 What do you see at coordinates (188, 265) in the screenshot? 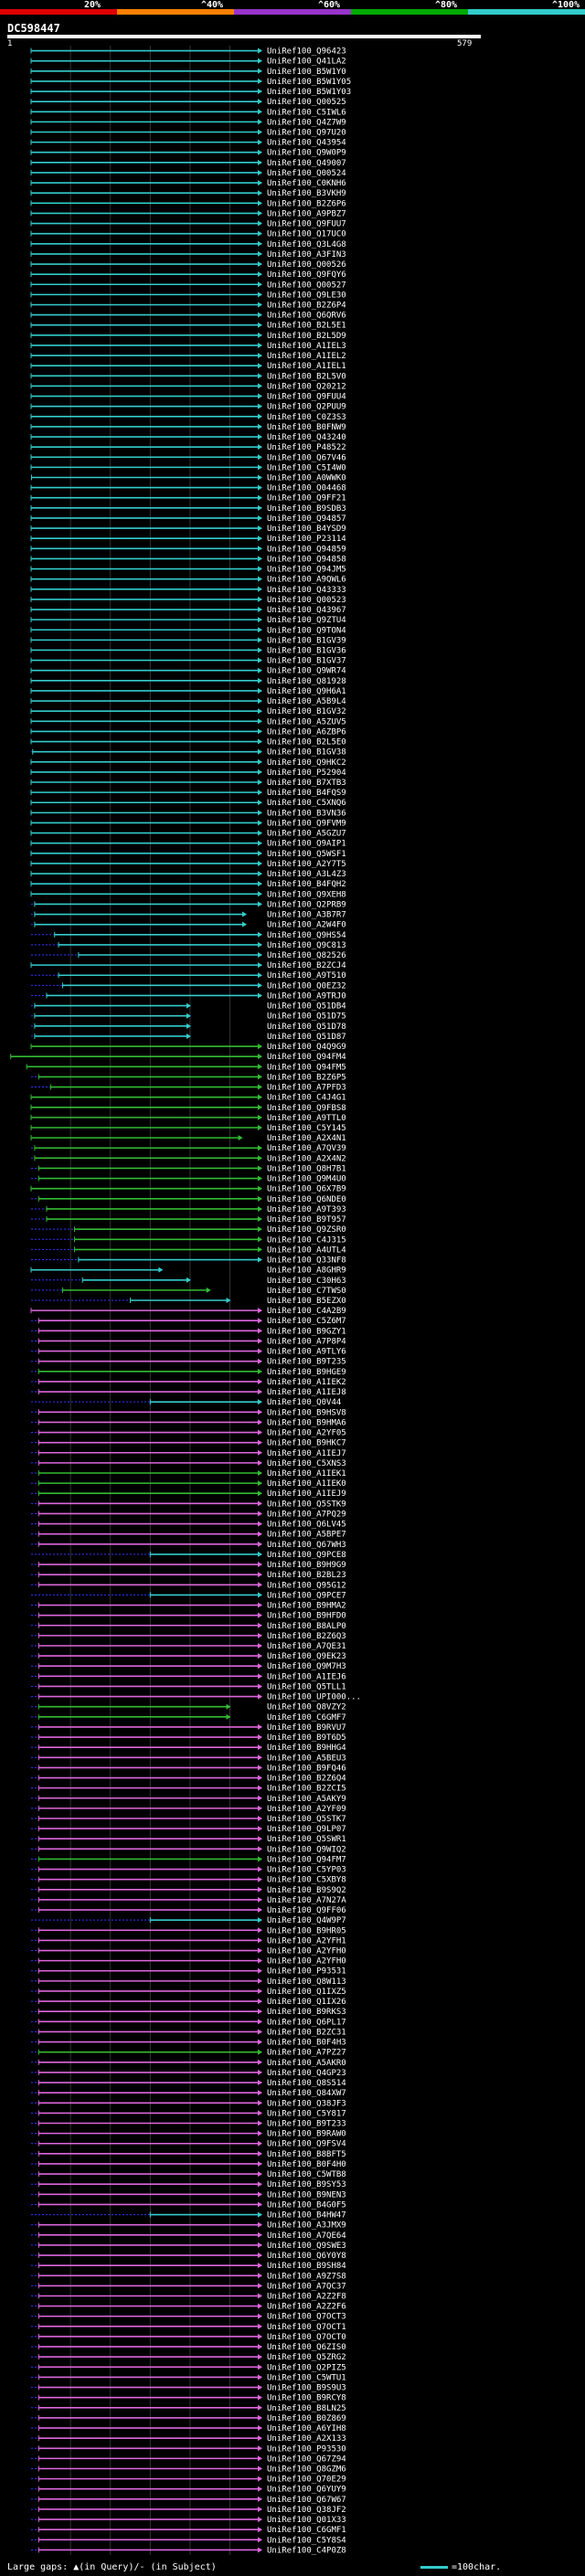
I see `hit-row: UniRef100_Q00526` at bounding box center [188, 265].